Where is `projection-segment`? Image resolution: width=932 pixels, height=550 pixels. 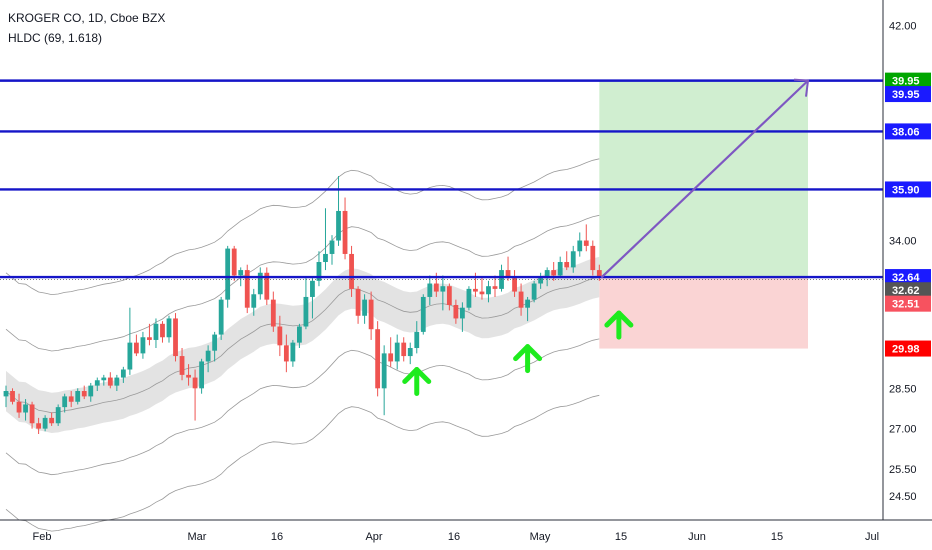 projection-segment is located at coordinates (704, 179).